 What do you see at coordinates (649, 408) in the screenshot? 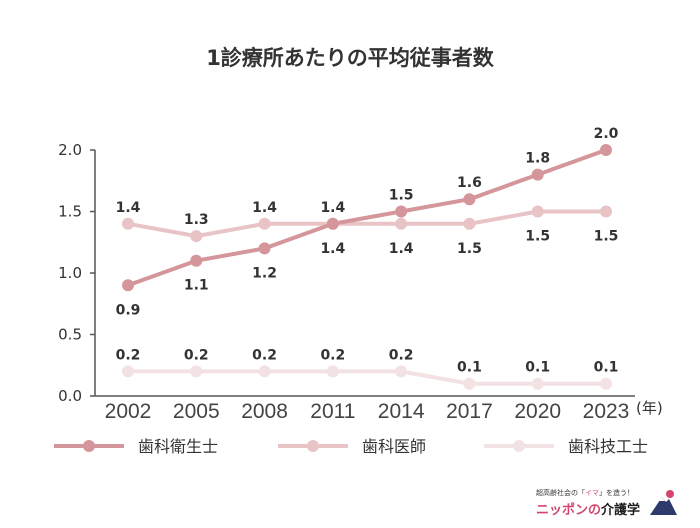
I see `x-axis-unit: (年)` at bounding box center [649, 408].